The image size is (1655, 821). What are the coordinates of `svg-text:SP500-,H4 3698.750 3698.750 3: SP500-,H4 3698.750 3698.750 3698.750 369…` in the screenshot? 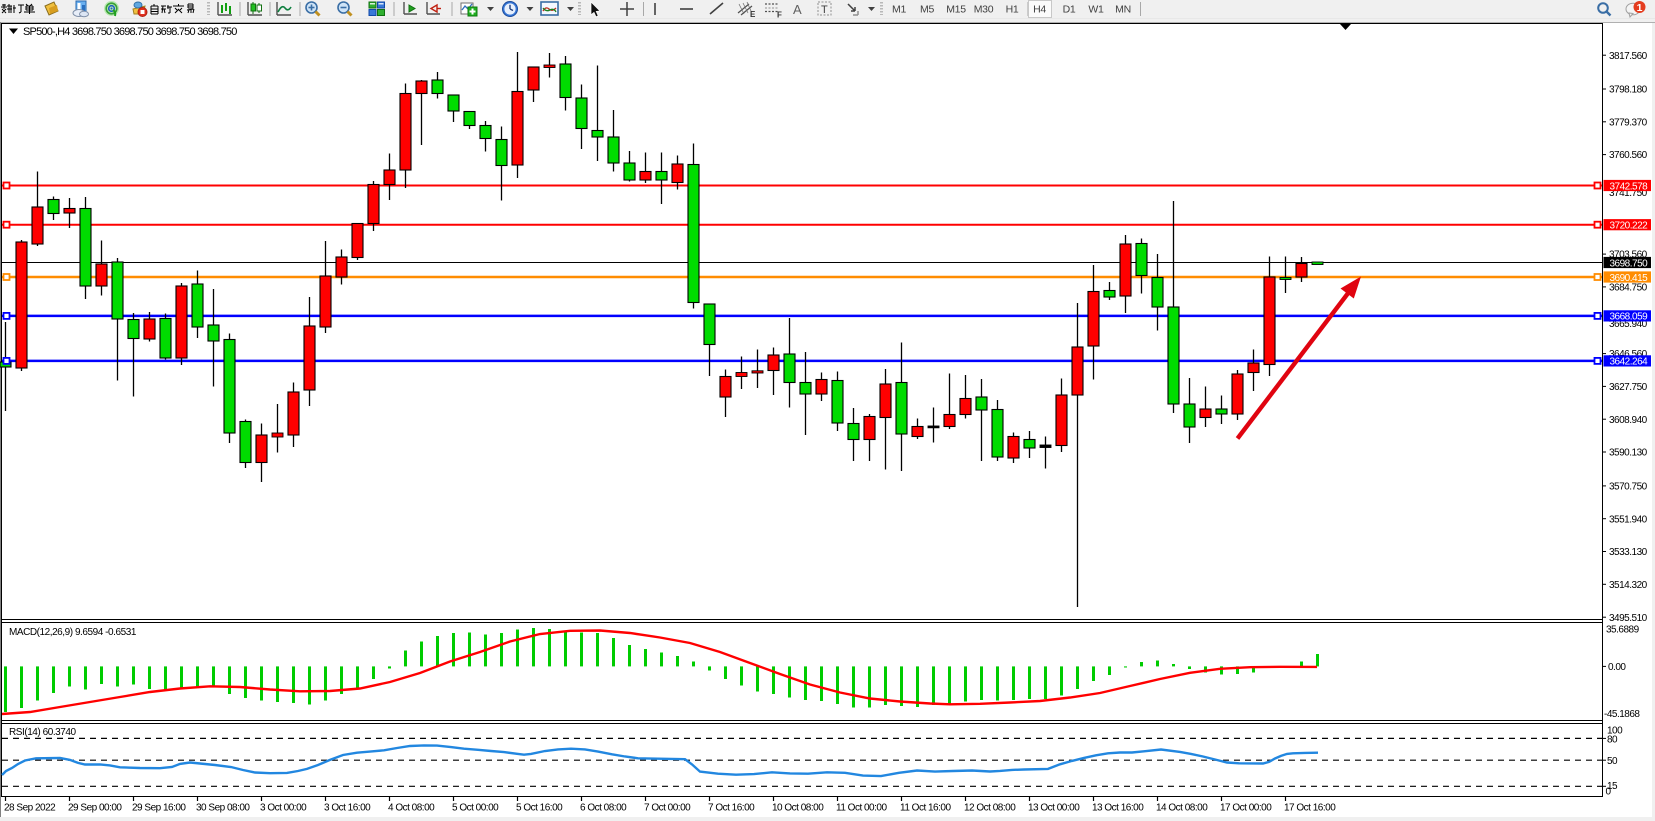 It's located at (130, 32).